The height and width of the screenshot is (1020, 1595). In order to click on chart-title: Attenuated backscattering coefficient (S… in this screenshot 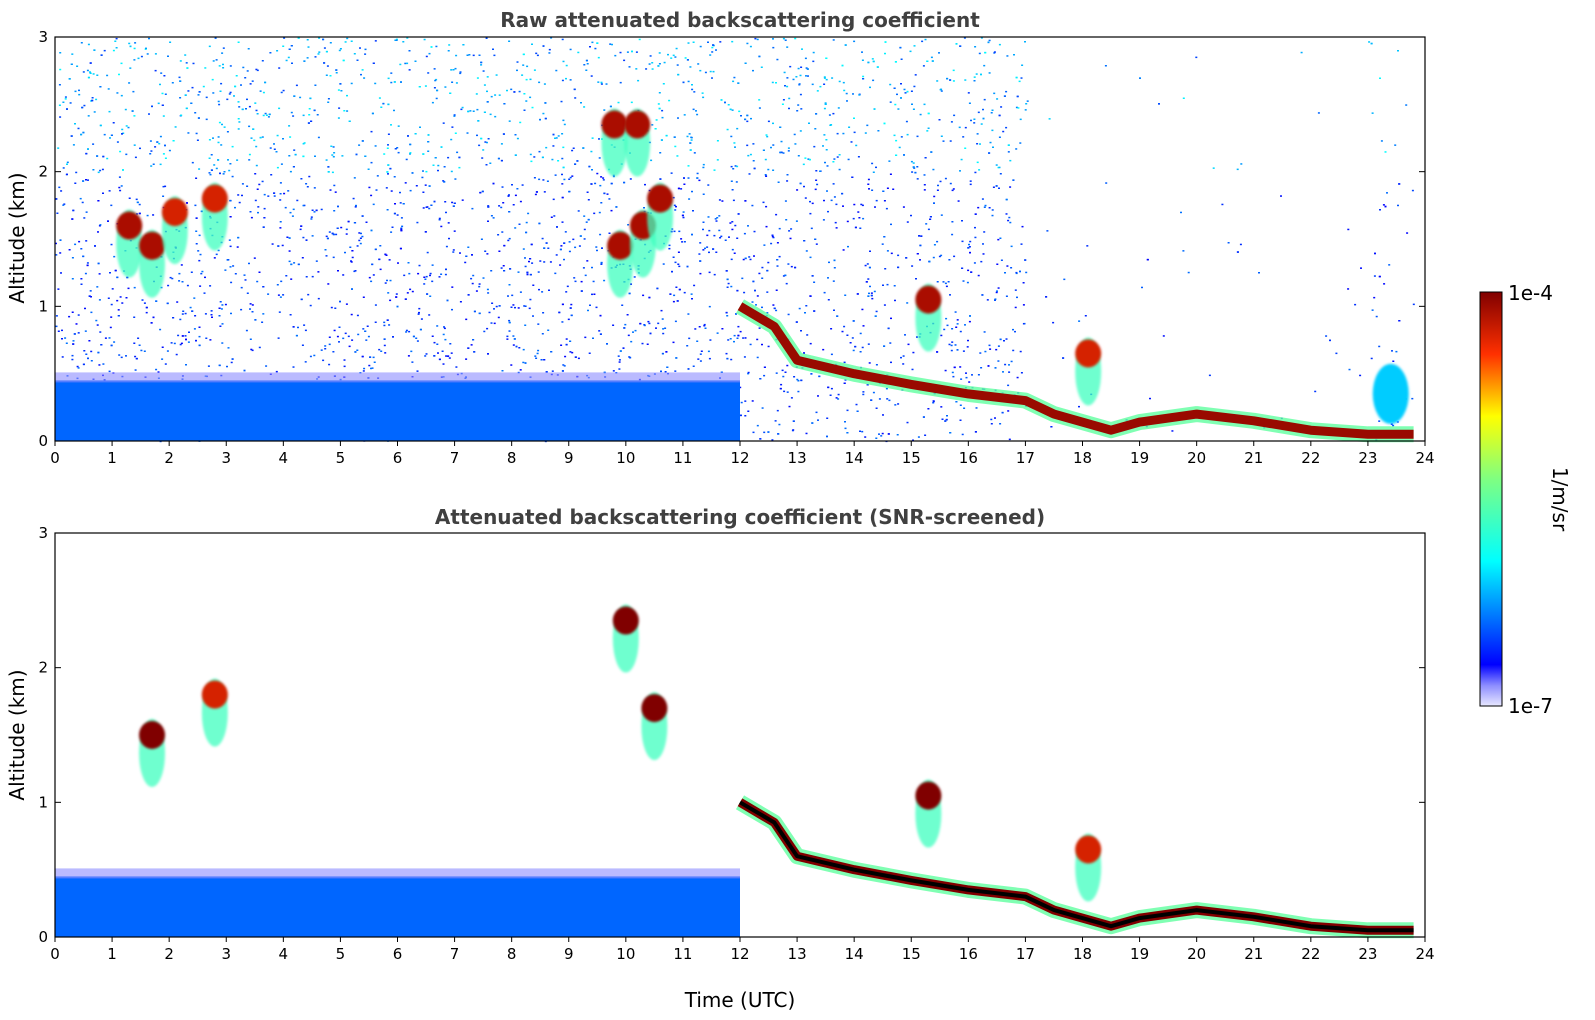, I will do `click(740, 517)`.